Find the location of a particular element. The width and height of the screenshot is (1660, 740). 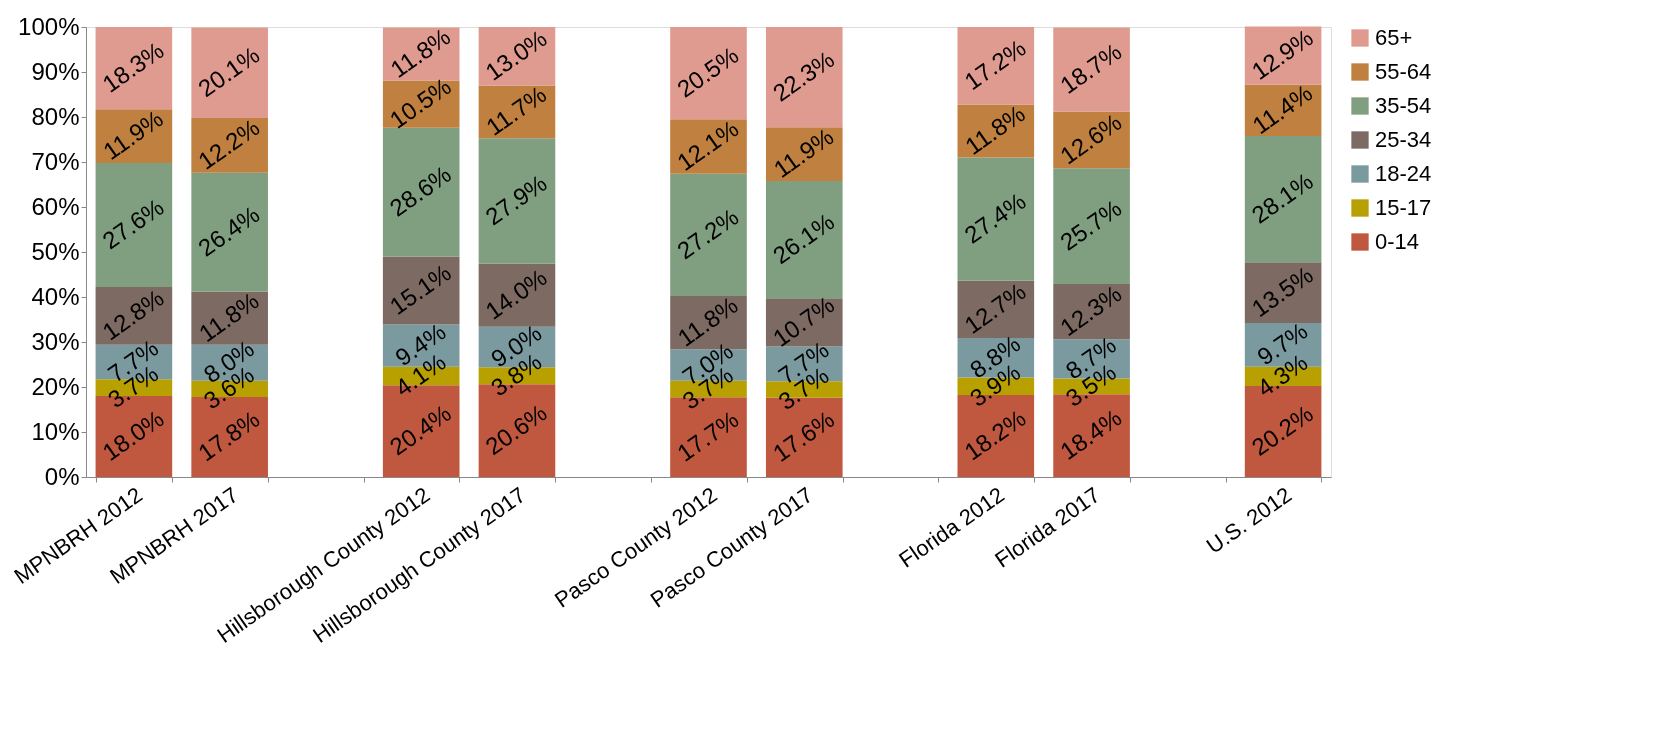

legend-label: 0-14 is located at coordinates (1397, 241).